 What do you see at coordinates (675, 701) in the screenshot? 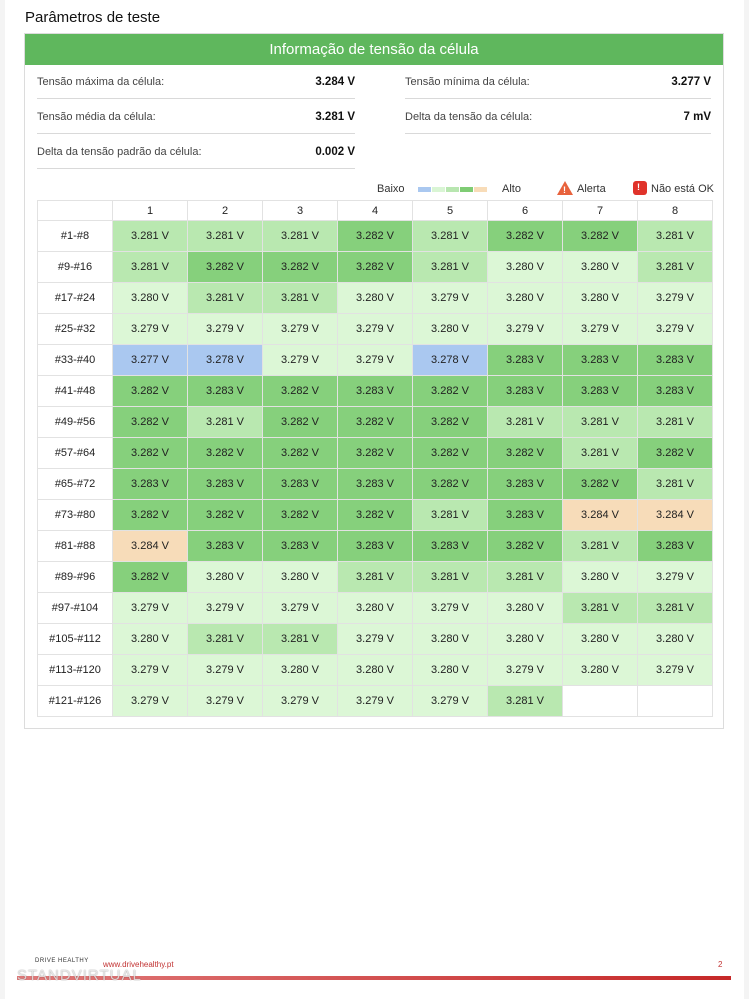
I see `empty-cell` at bounding box center [675, 701].